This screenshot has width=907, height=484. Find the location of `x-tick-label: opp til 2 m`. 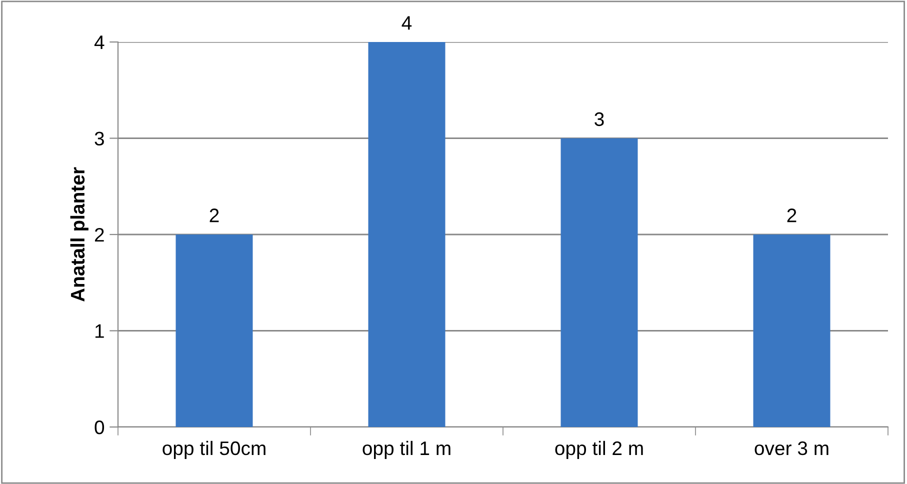

x-tick-label: opp til 2 m is located at coordinates (599, 450).